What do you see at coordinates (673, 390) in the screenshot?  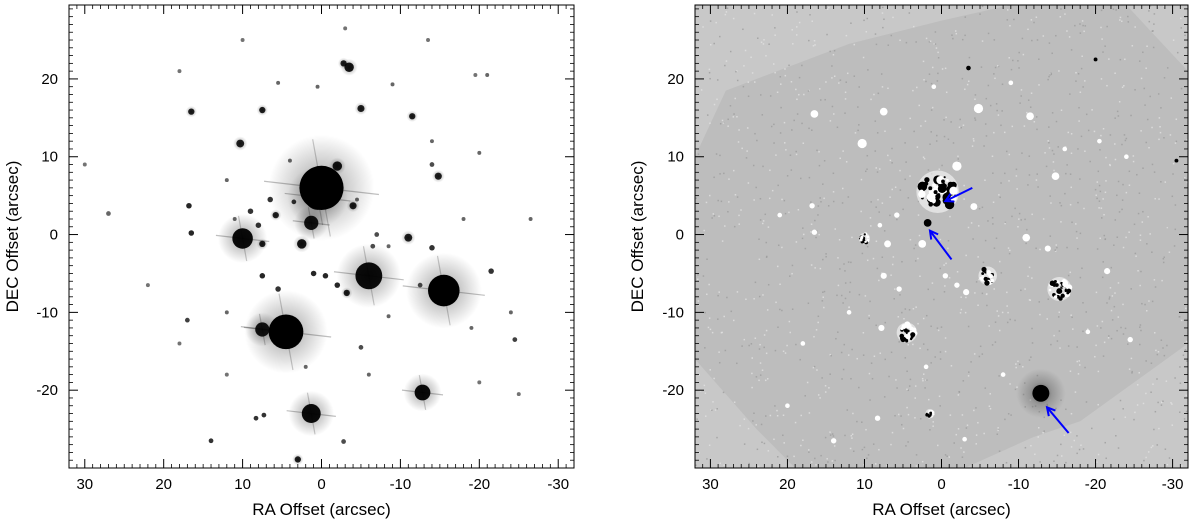 I see `right-y-tick-label: -20` at bounding box center [673, 390].